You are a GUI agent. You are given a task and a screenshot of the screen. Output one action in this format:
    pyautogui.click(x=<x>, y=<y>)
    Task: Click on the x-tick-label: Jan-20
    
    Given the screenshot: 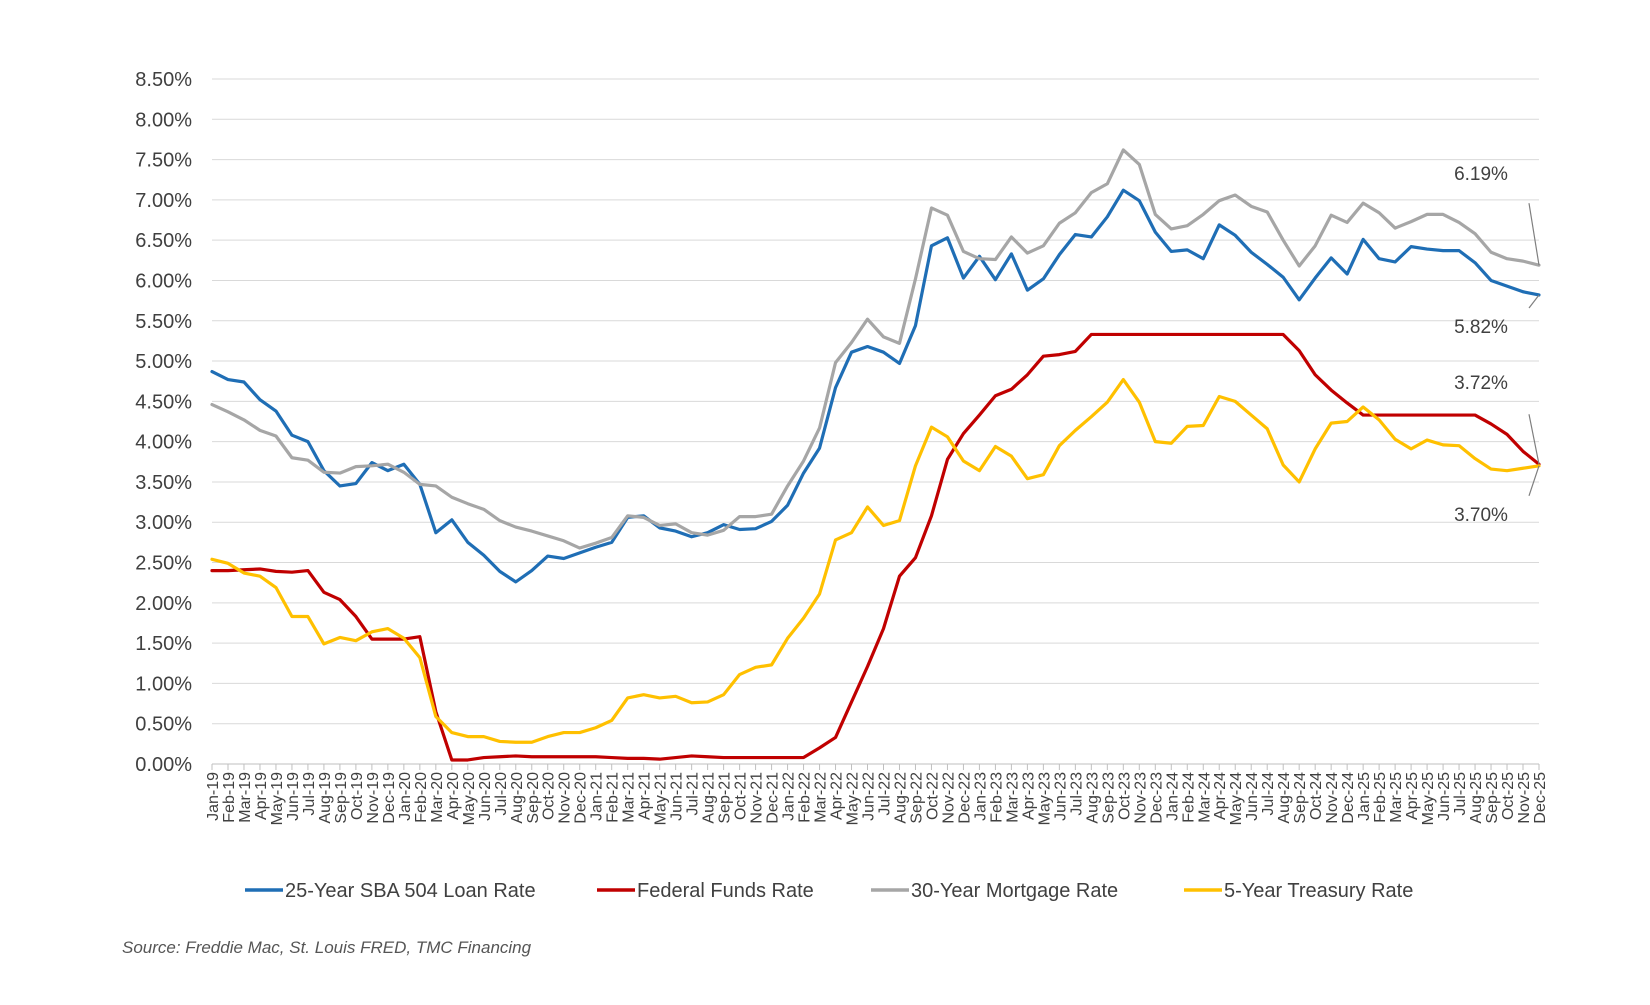 What is the action you would take?
    pyautogui.click(x=405, y=796)
    